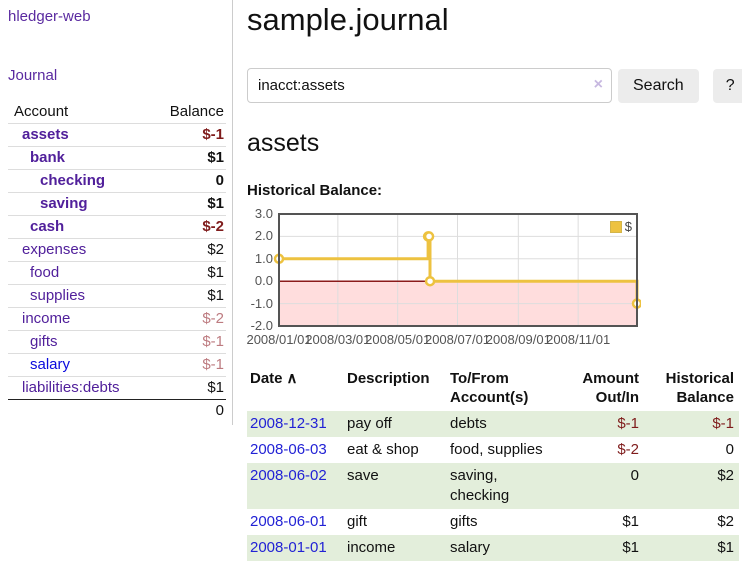  I want to click on sidebar-account-row-gifts: gifts $-1, so click(117, 341).